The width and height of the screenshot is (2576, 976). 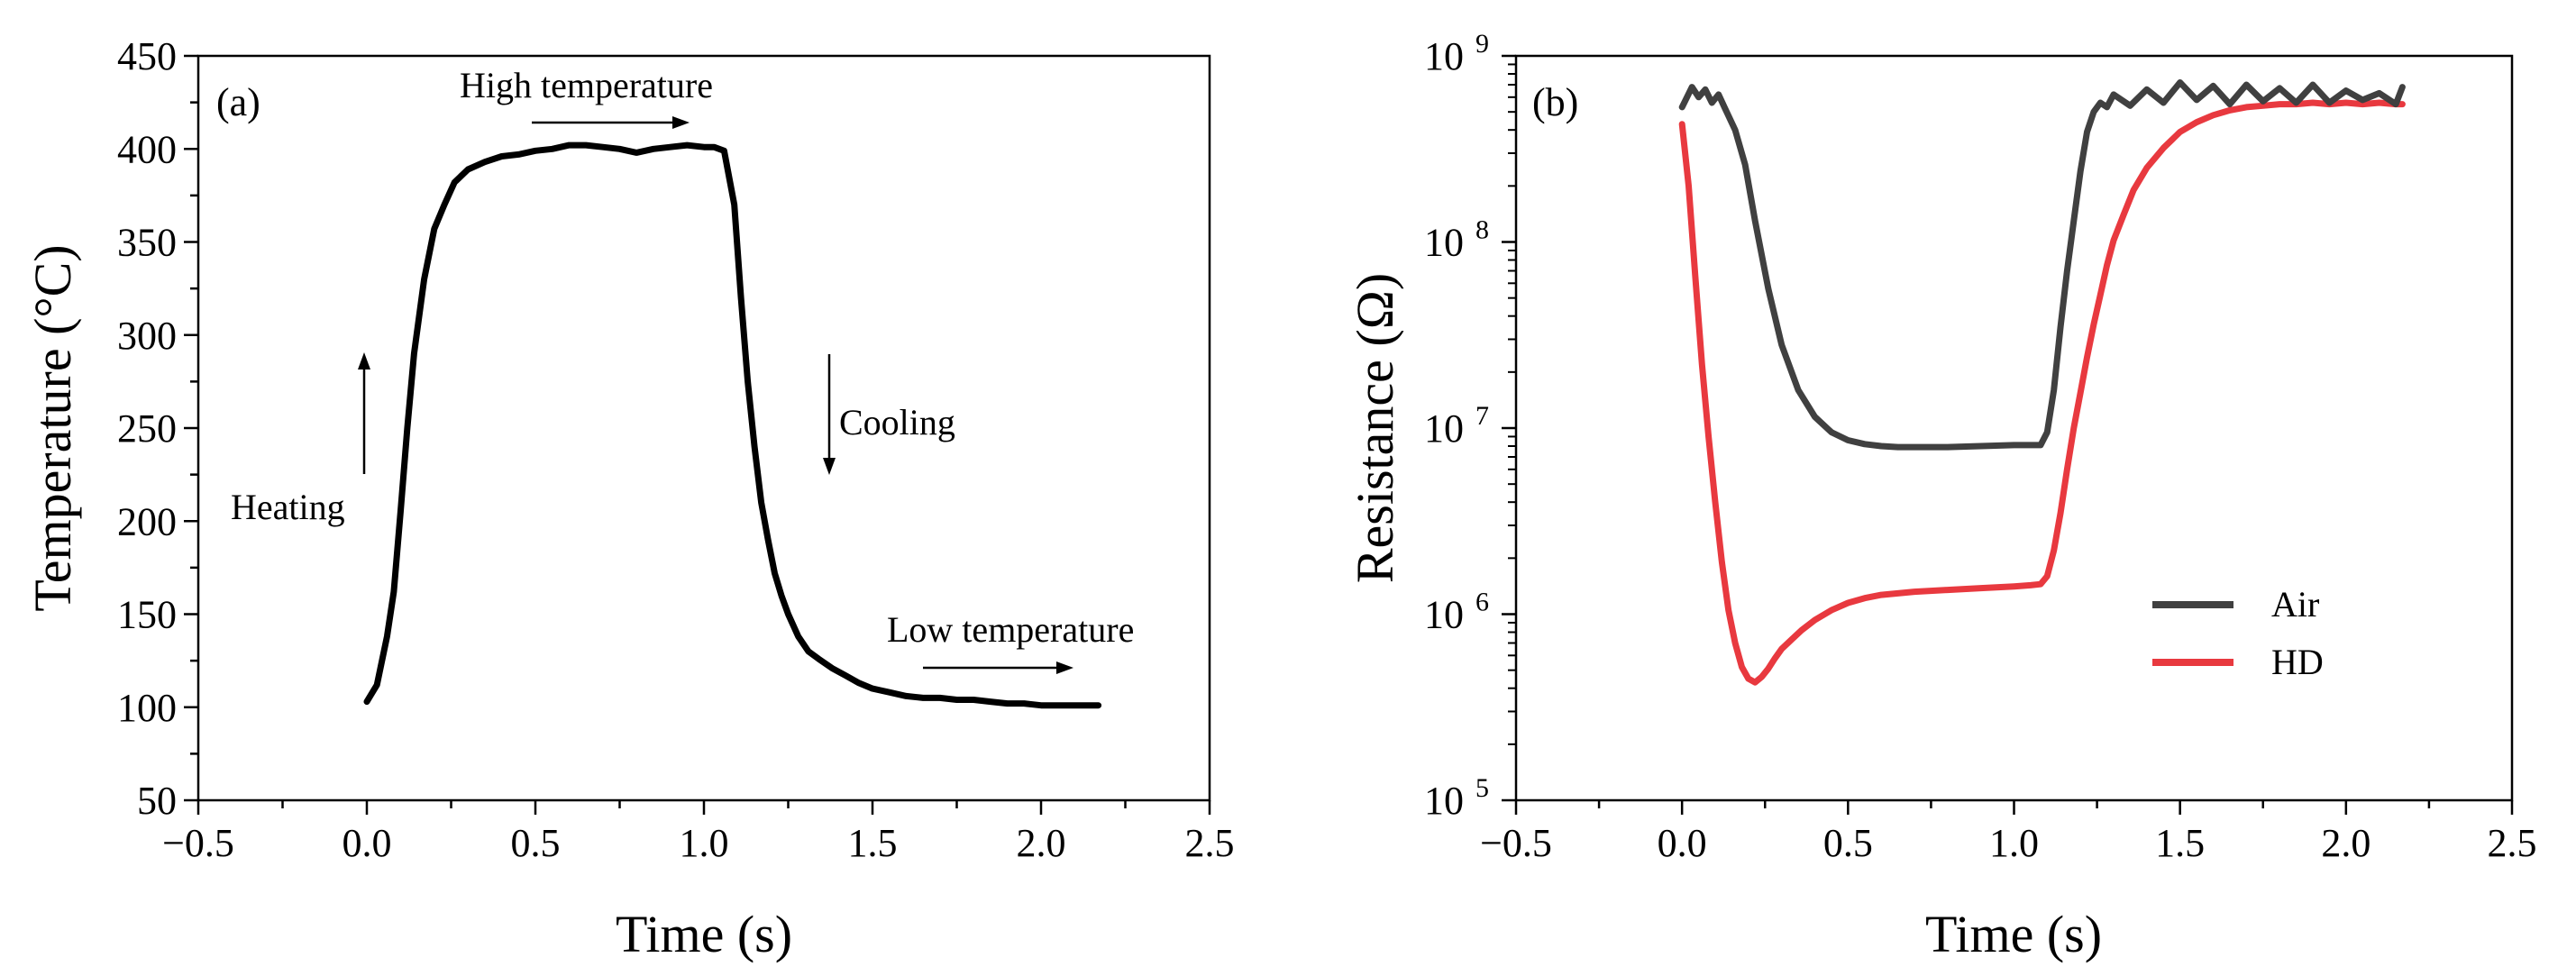 What do you see at coordinates (873, 843) in the screenshot?
I see `panel-a-x-tick-label: 1.5` at bounding box center [873, 843].